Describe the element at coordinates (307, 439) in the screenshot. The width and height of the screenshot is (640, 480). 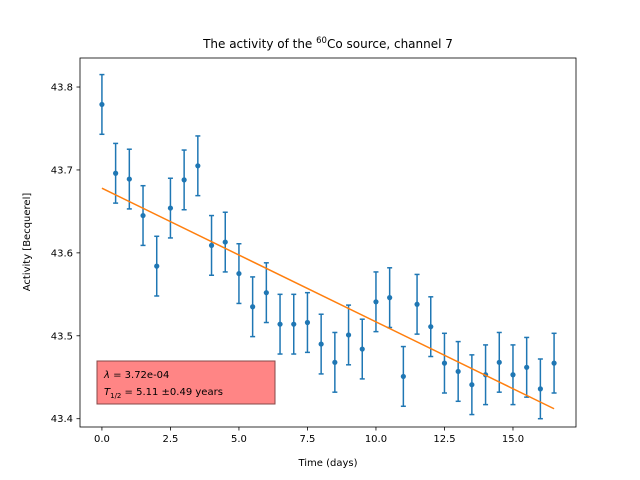
I see `x-tick-label: 7.5` at that location.